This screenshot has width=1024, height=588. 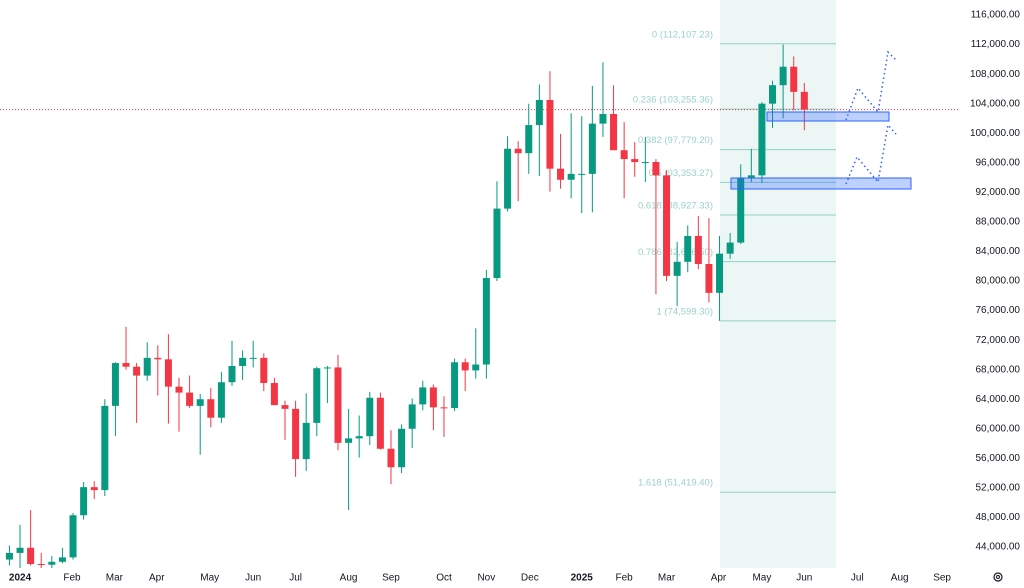 I want to click on x-tick-label: May, so click(x=209, y=578).